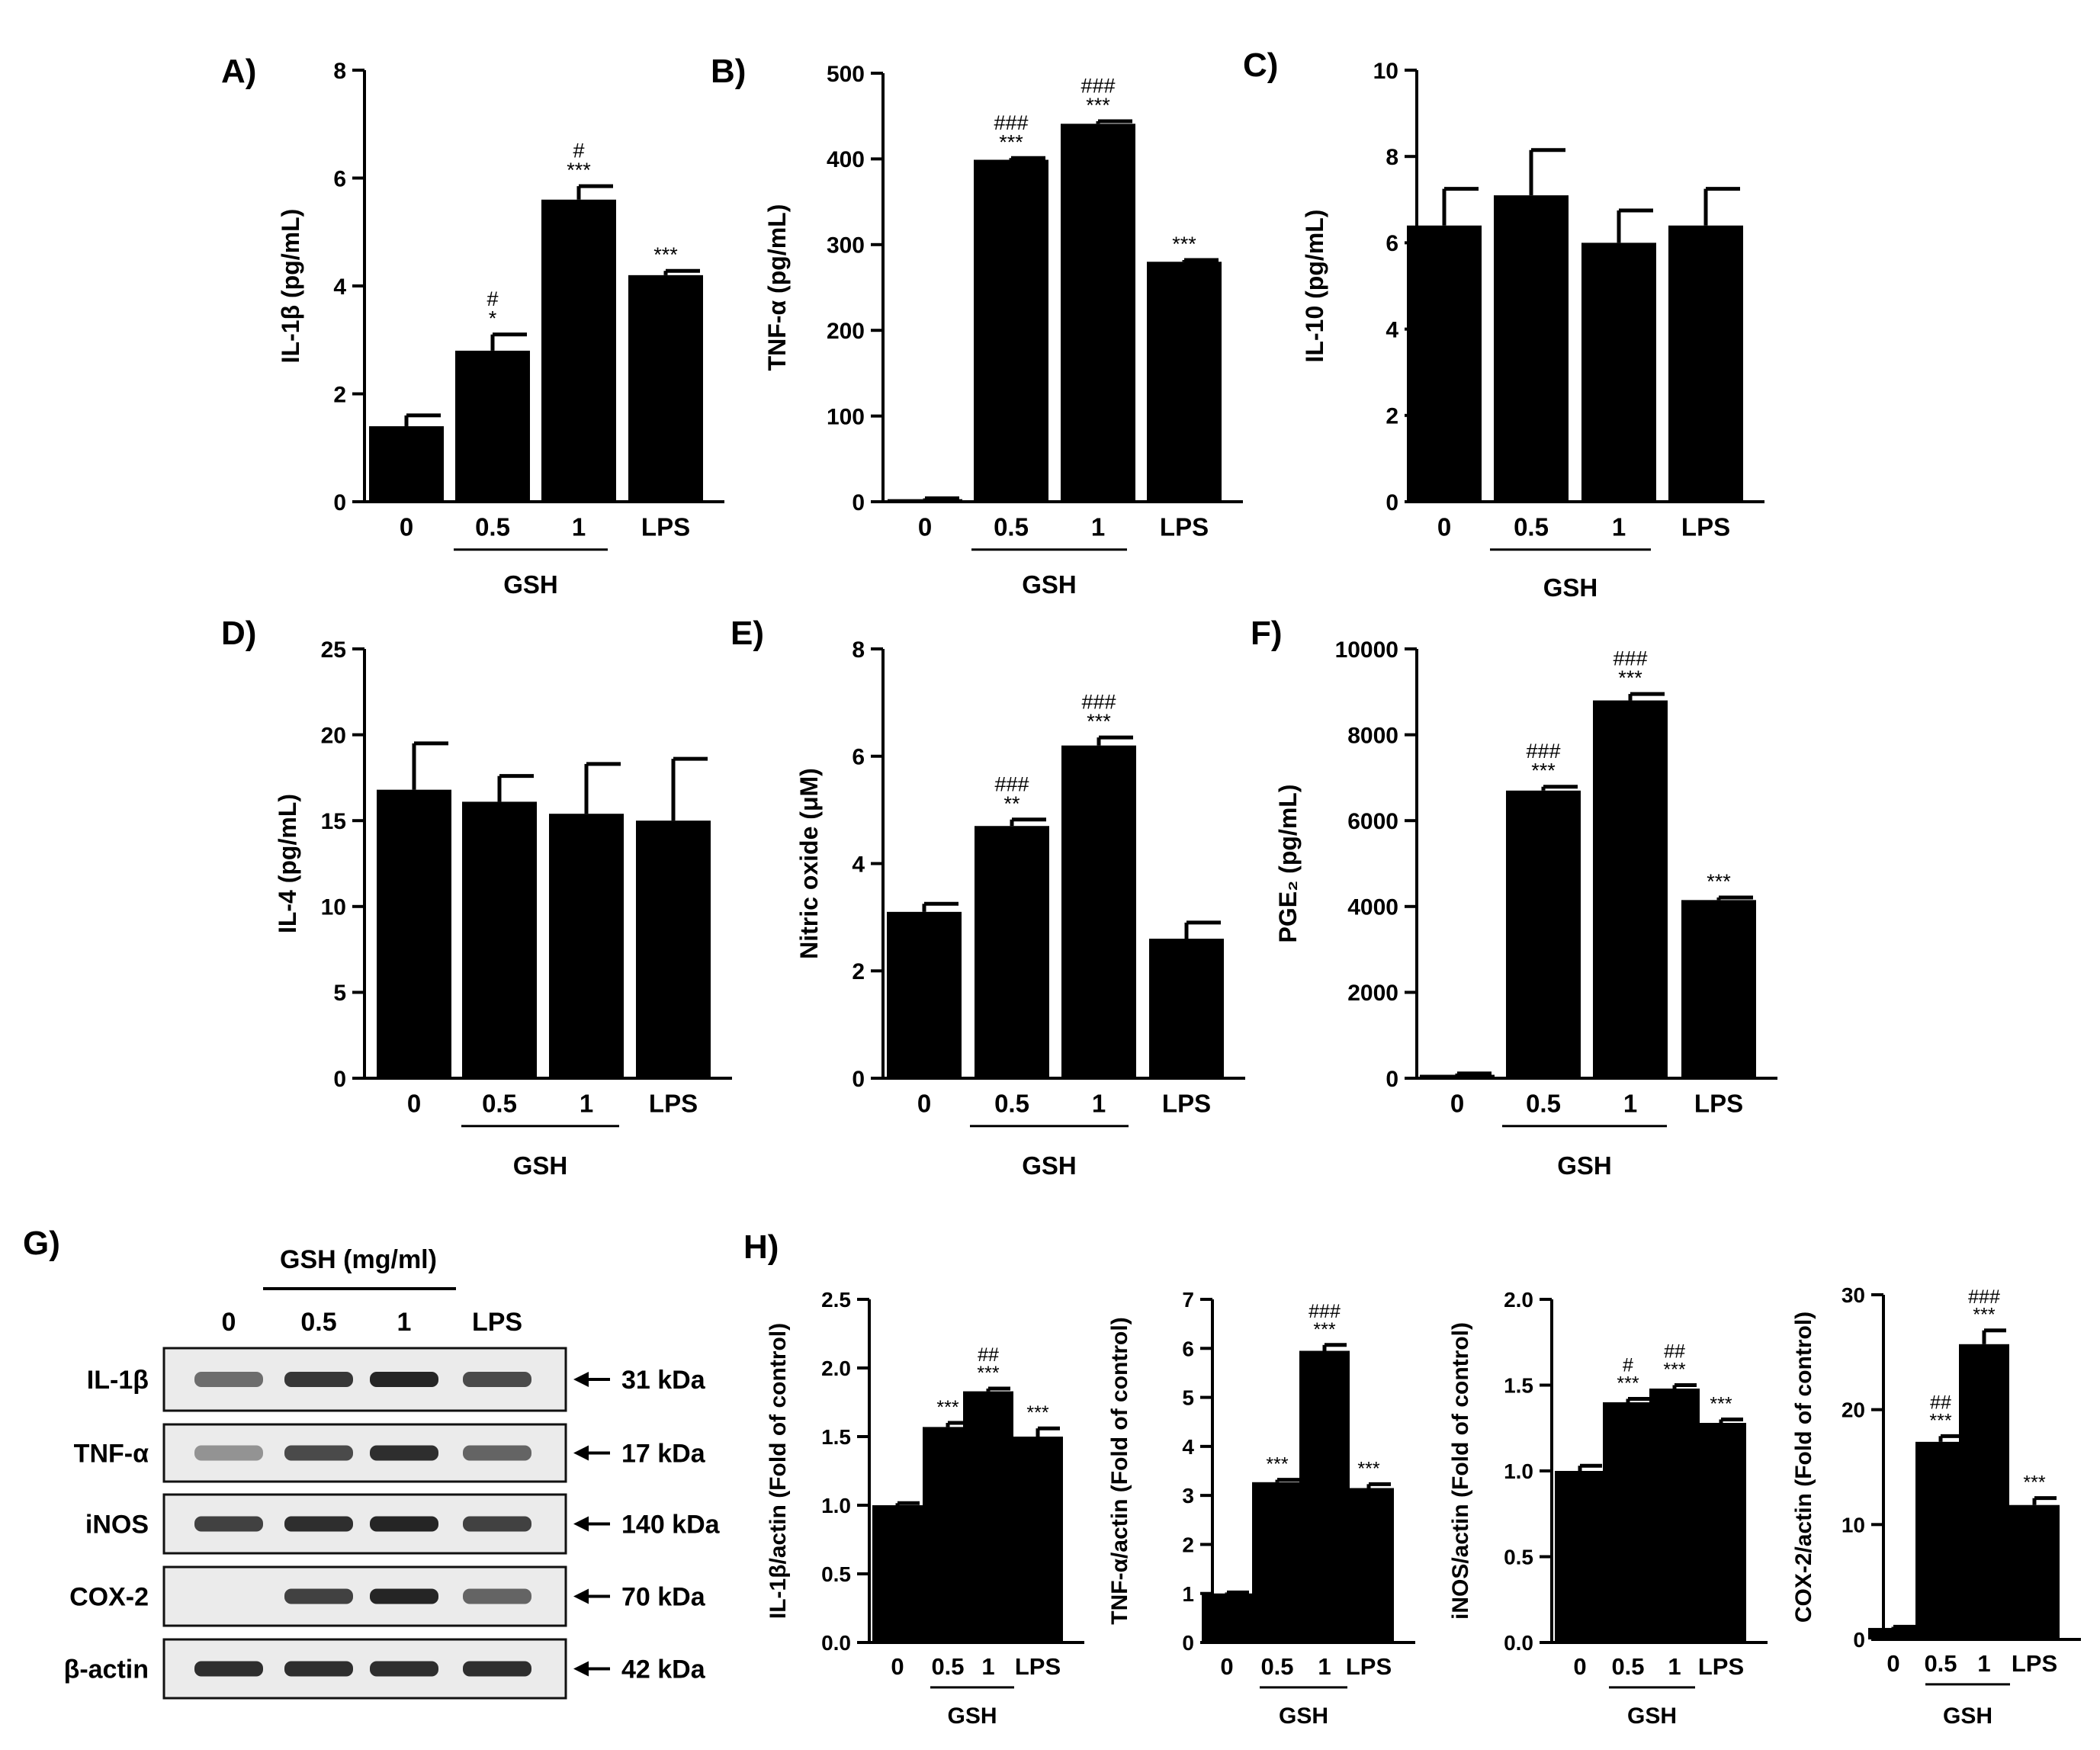 The height and width of the screenshot is (1750, 2100). I want to click on panel-label: A), so click(238, 71).